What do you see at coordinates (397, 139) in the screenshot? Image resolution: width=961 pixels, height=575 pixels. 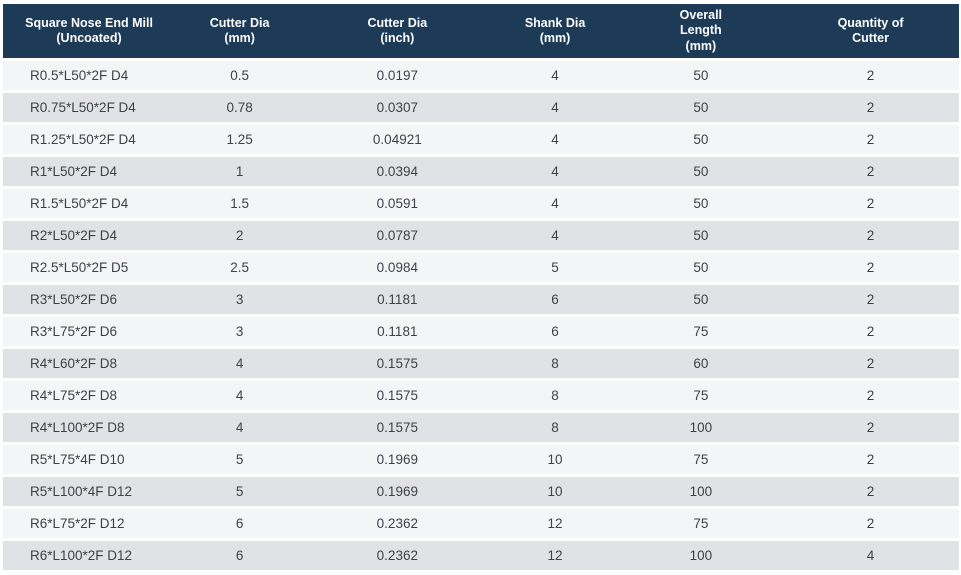 I see `cell-cutter-dia-inch: 0.04921` at bounding box center [397, 139].